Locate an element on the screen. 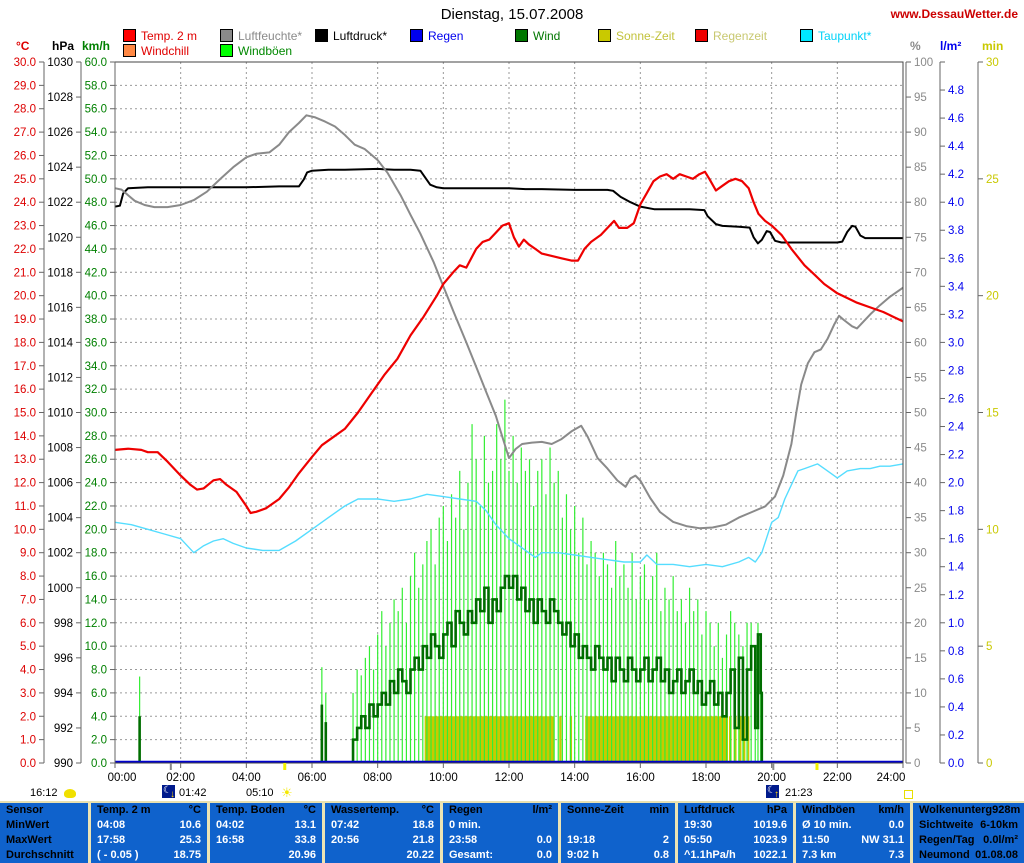  svg-text: 60.0 is located at coordinates (96, 63).